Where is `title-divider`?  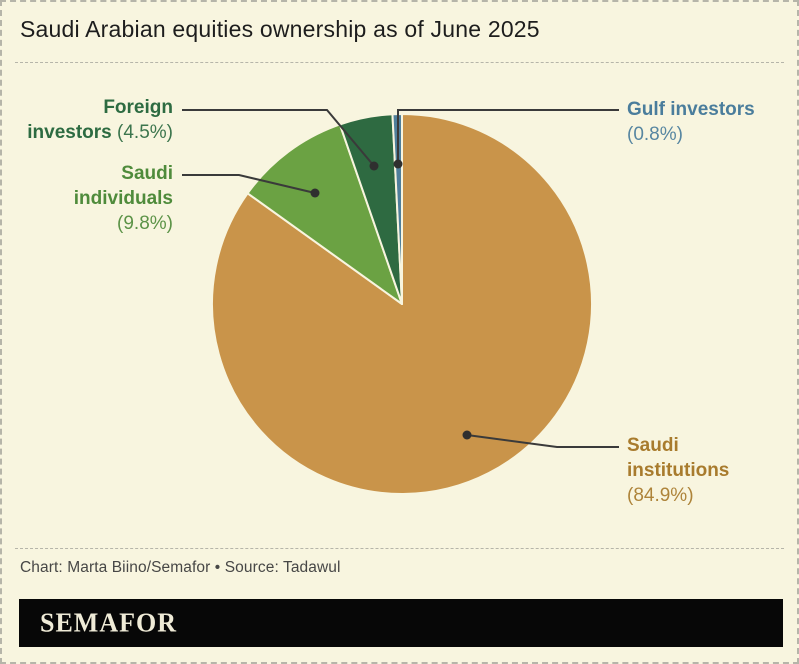 title-divider is located at coordinates (399, 62).